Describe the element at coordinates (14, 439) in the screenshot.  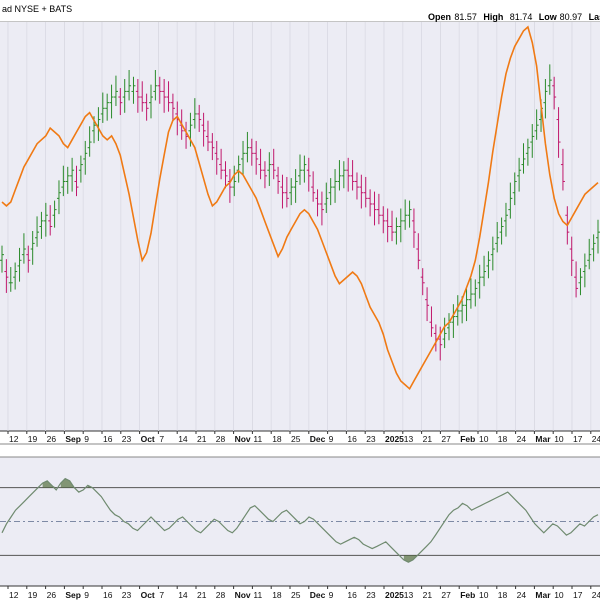
I see `x-tick-label-top: 12` at that location.